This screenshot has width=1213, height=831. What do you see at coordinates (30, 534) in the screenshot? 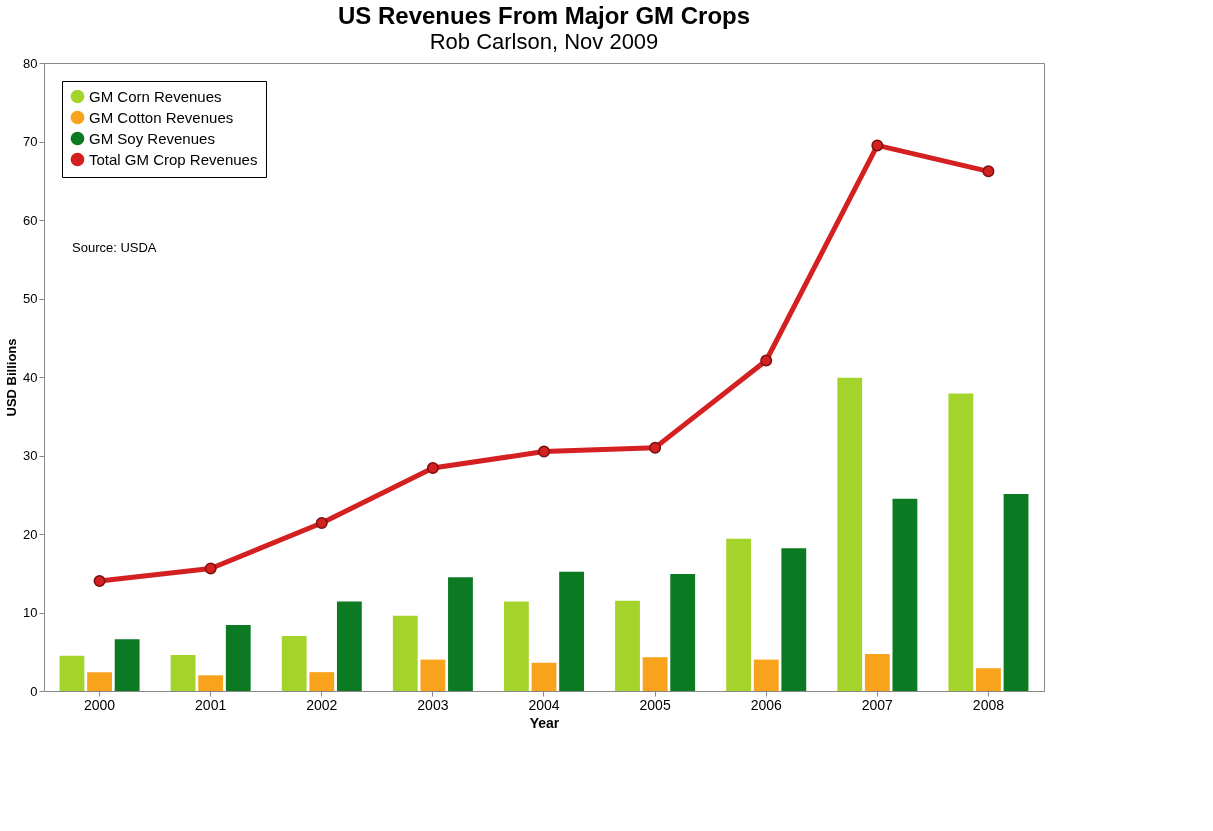
I see `y-tick-label: 20` at bounding box center [30, 534].